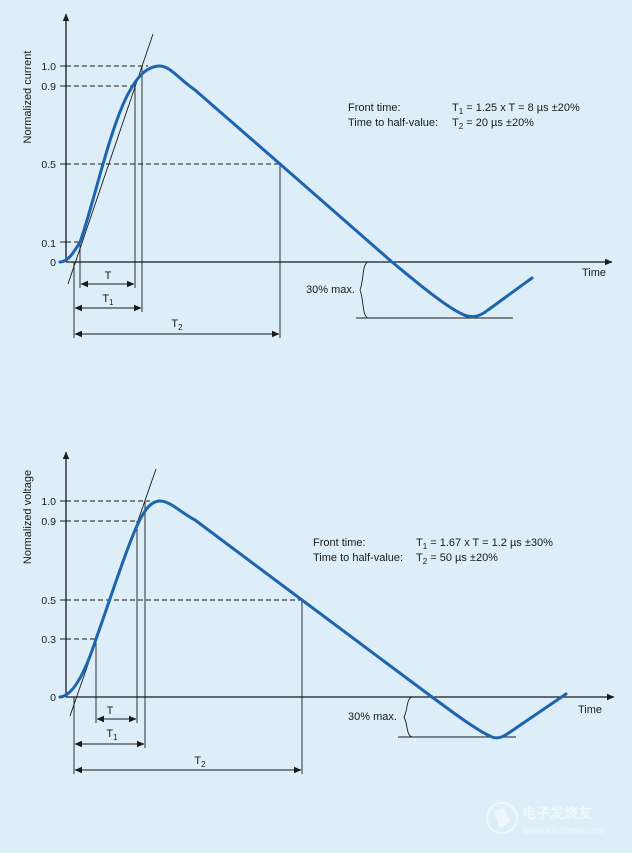 This screenshot has height=853, width=632. Describe the element at coordinates (53, 263) in the screenshot. I see `current-tick-label: 0` at that location.